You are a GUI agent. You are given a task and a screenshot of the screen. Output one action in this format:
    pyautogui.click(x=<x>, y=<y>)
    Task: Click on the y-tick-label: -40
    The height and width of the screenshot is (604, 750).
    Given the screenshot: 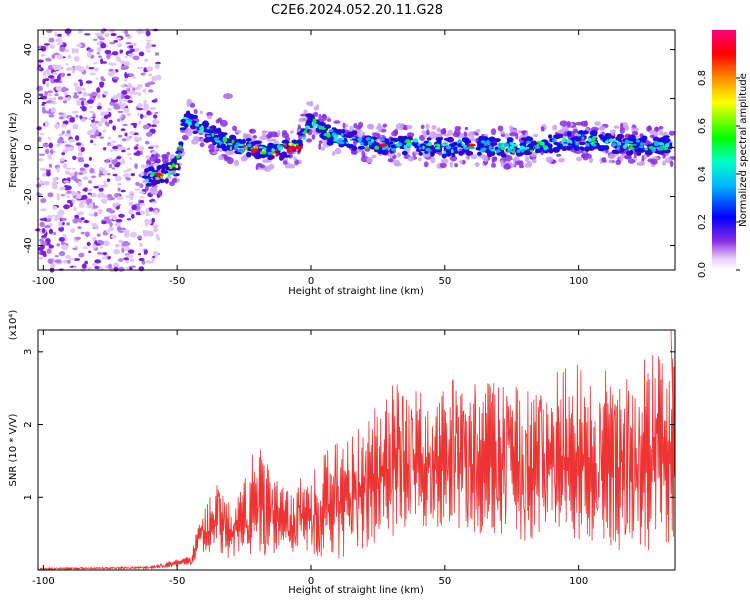 What is the action you would take?
    pyautogui.click(x=28, y=245)
    